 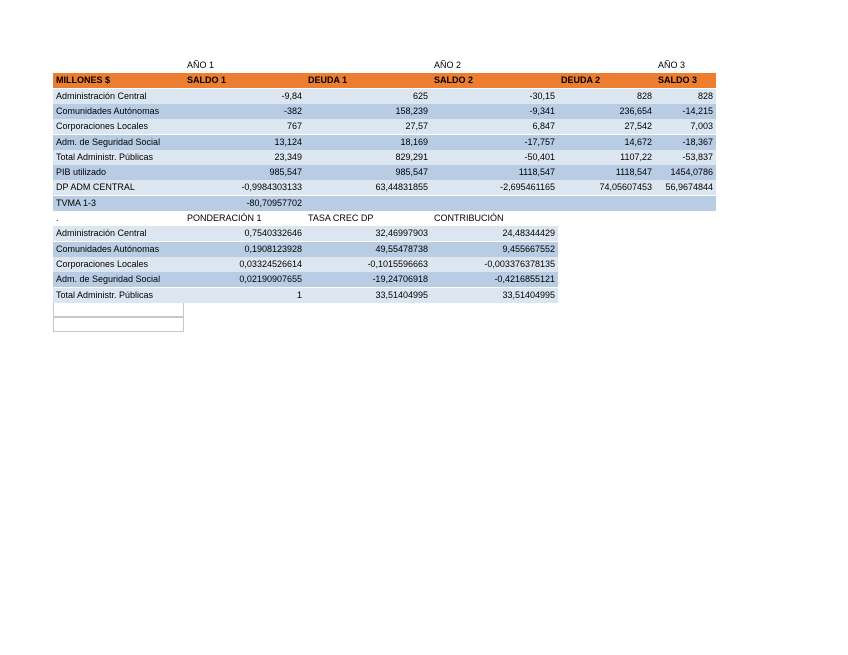 What do you see at coordinates (542, 95) in the screenshot?
I see `value-cell: -30,15` at bounding box center [542, 95].